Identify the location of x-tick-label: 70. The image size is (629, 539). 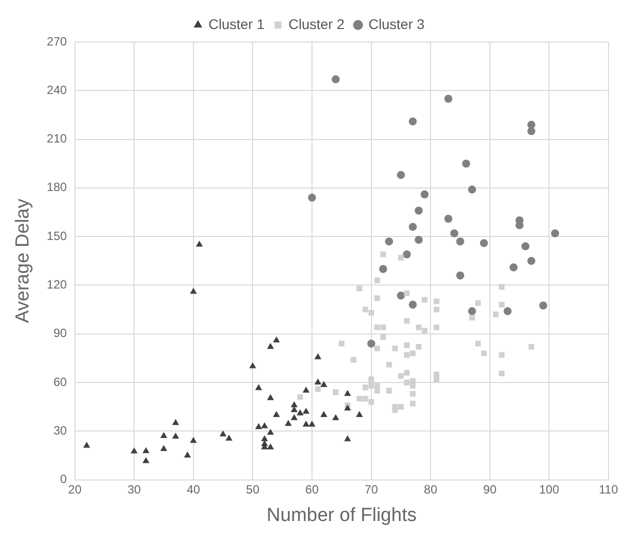
(371, 489).